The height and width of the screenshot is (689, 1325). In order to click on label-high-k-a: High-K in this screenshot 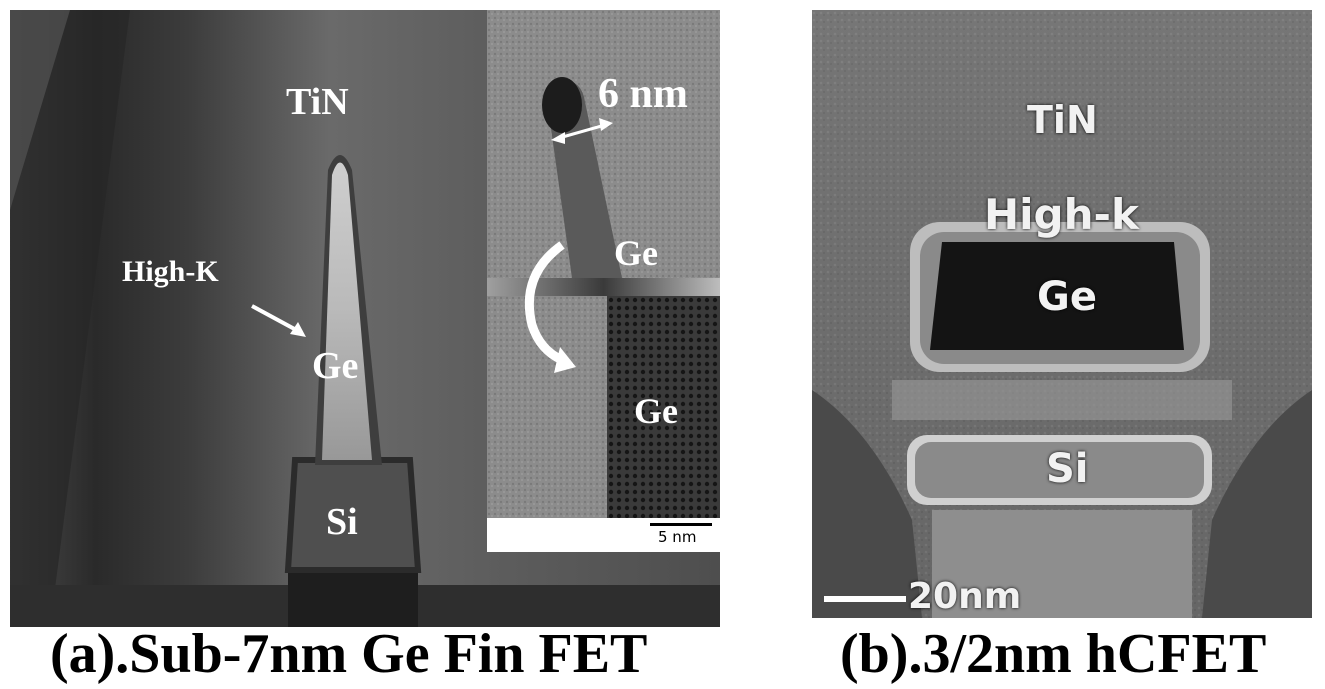, I will do `click(170, 271)`.